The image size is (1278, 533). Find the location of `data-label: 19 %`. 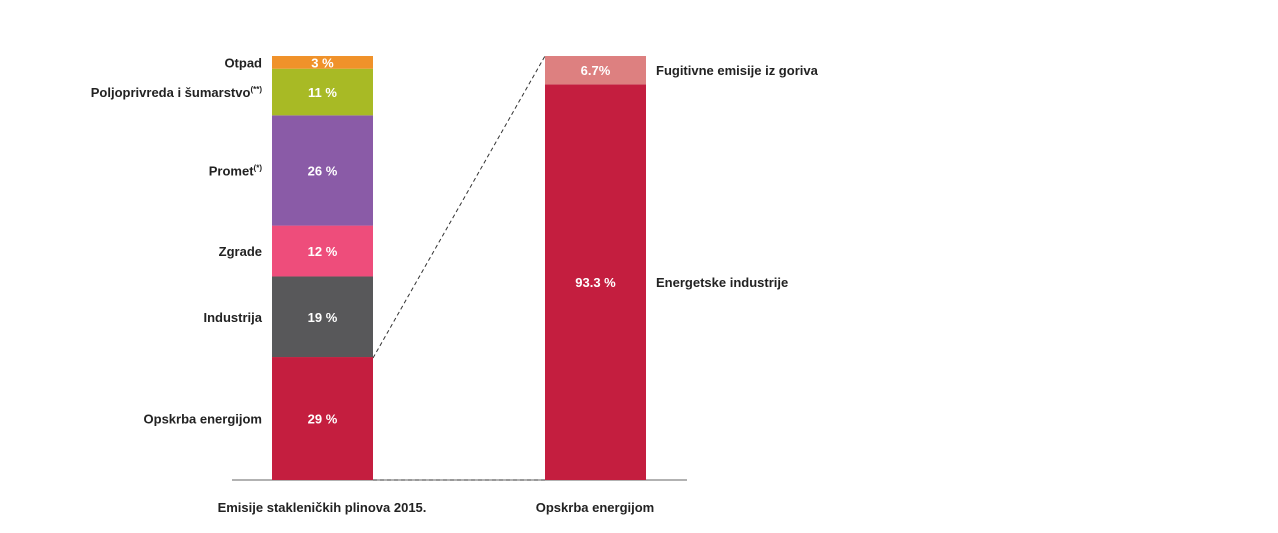

data-label: 19 % is located at coordinates (323, 317).